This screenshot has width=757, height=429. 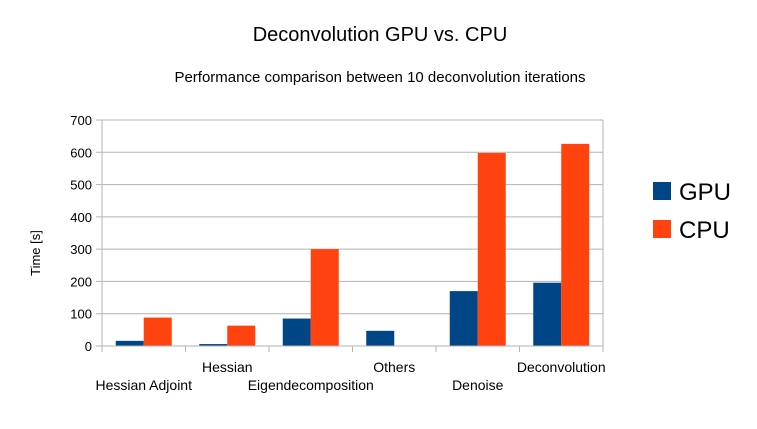 What do you see at coordinates (662, 229) in the screenshot?
I see `legend-swatch-cpu` at bounding box center [662, 229].